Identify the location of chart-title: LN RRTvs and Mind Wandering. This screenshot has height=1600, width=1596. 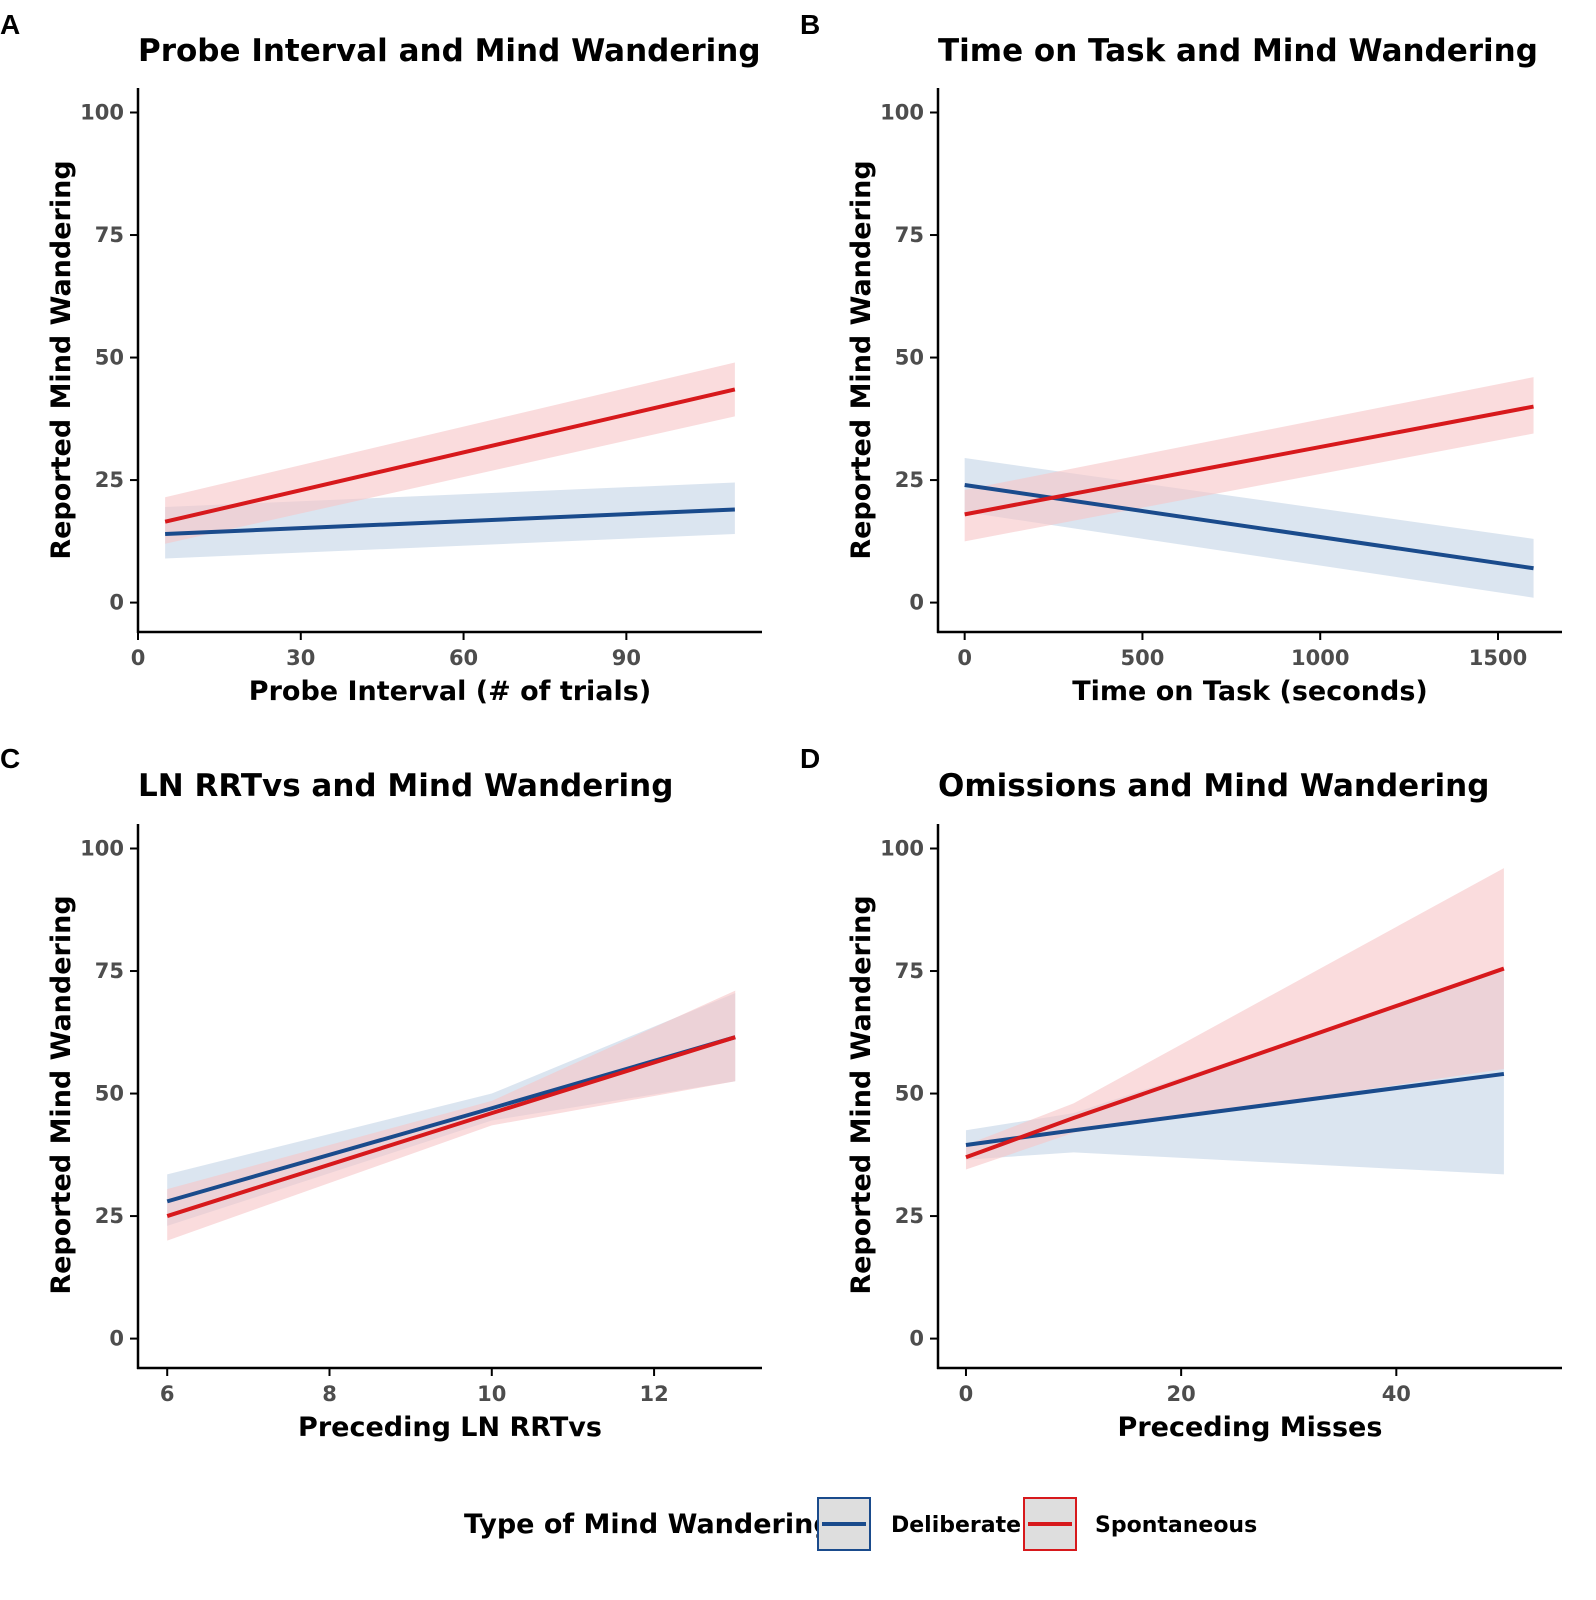
(405, 786).